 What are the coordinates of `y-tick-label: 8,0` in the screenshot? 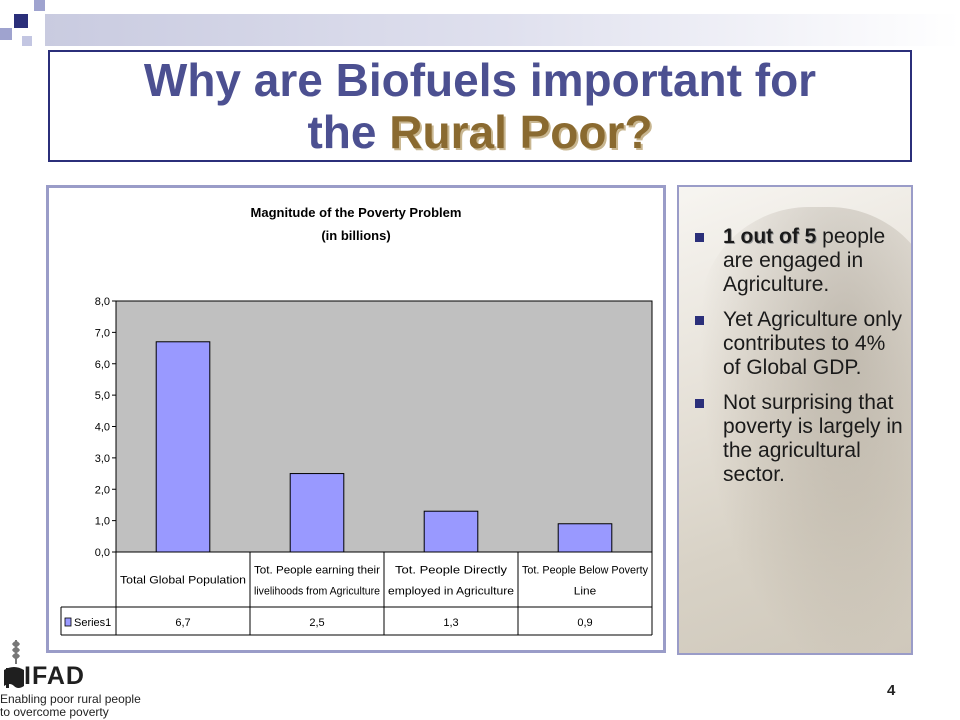 It's located at (102, 302).